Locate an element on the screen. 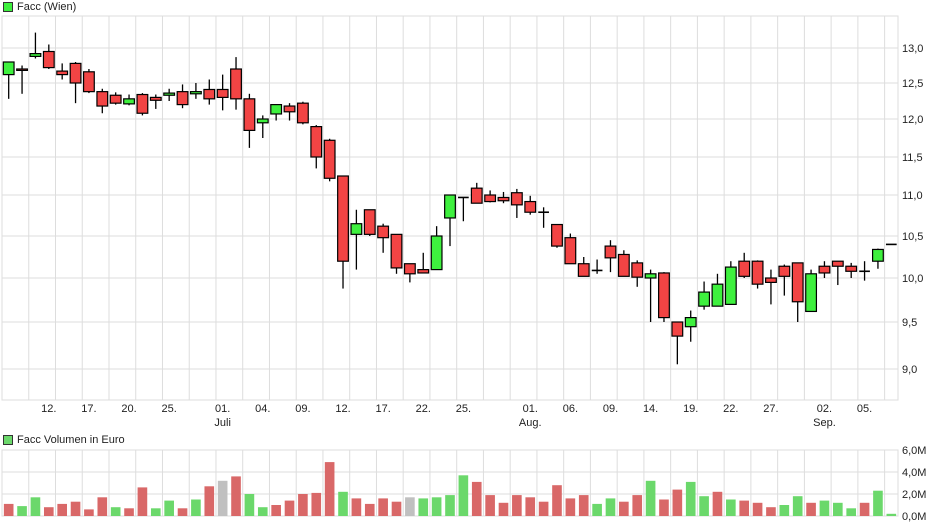 This screenshot has height=526, width=940. month-label: Aug. is located at coordinates (530, 423).